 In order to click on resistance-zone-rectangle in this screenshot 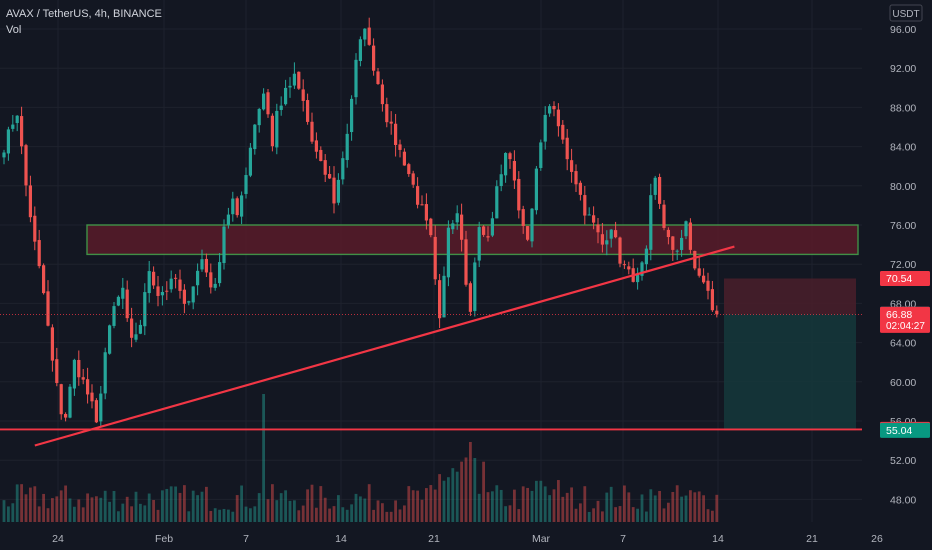, I will do `click(472, 240)`.